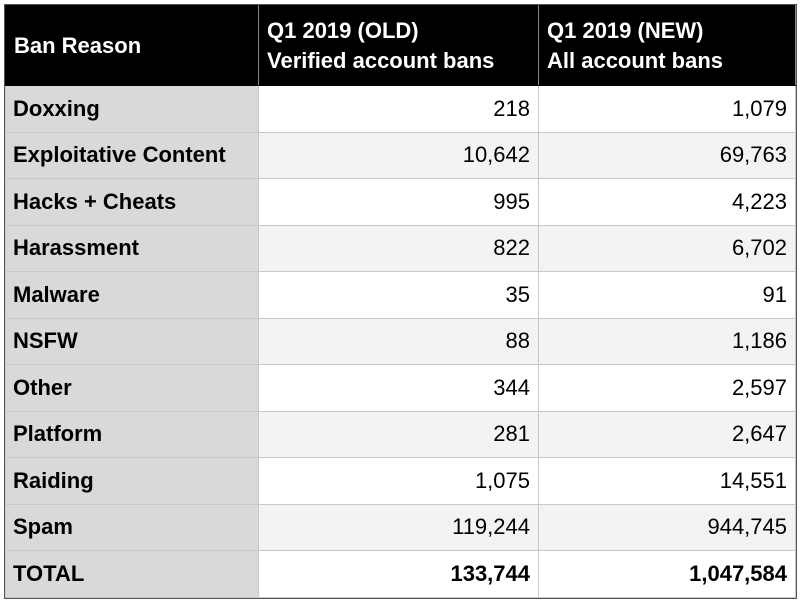 The height and width of the screenshot is (602, 800). I want to click on cell-value: 119,244, so click(398, 527).